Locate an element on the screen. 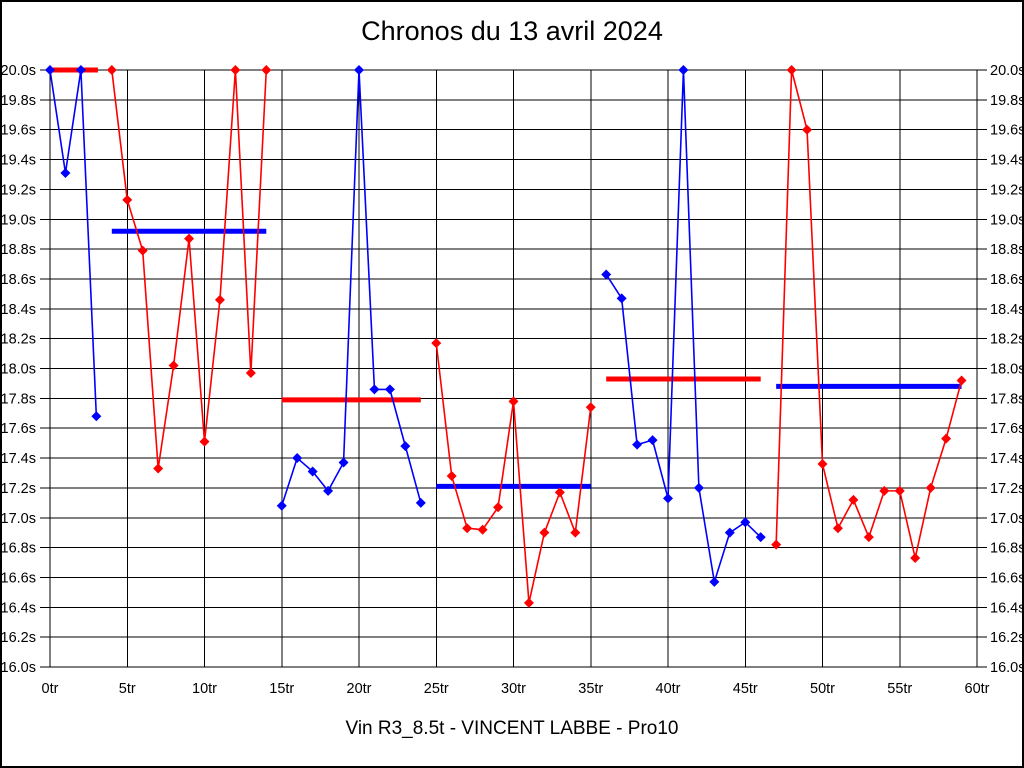  y-axis-label-left: 19.2s is located at coordinates (19, 190).